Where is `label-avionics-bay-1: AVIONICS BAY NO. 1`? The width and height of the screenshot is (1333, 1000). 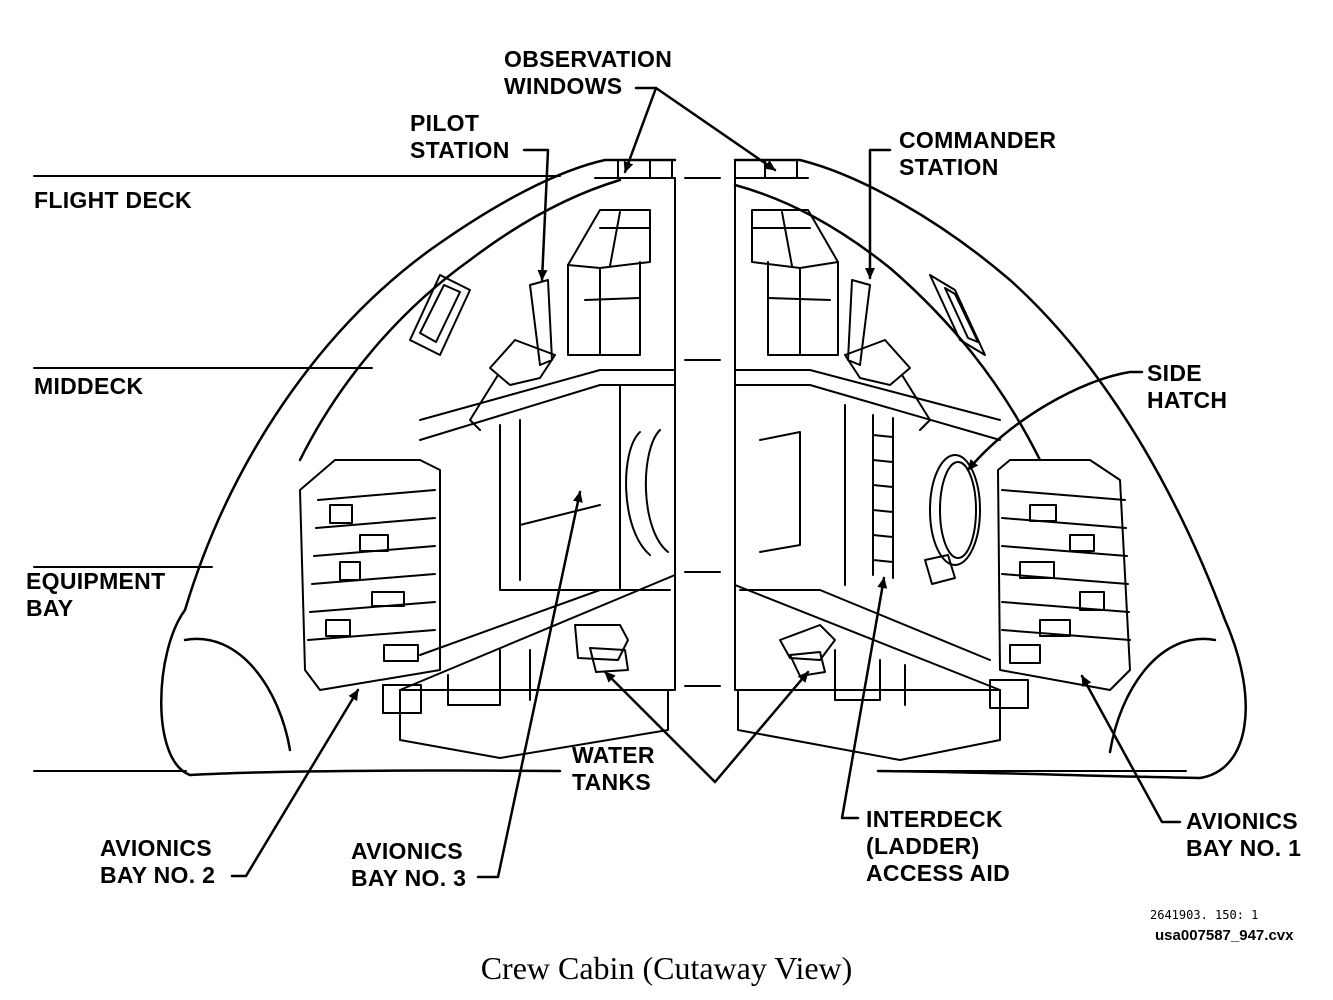 label-avionics-bay-1: AVIONICS BAY NO. 1 is located at coordinates (1243, 835).